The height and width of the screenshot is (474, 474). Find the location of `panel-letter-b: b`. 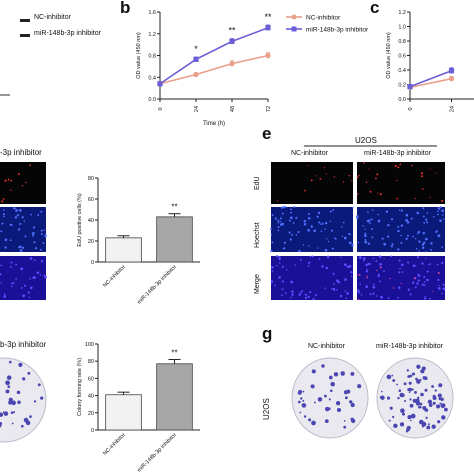

panel-letter-b: b is located at coordinates (125, 8).